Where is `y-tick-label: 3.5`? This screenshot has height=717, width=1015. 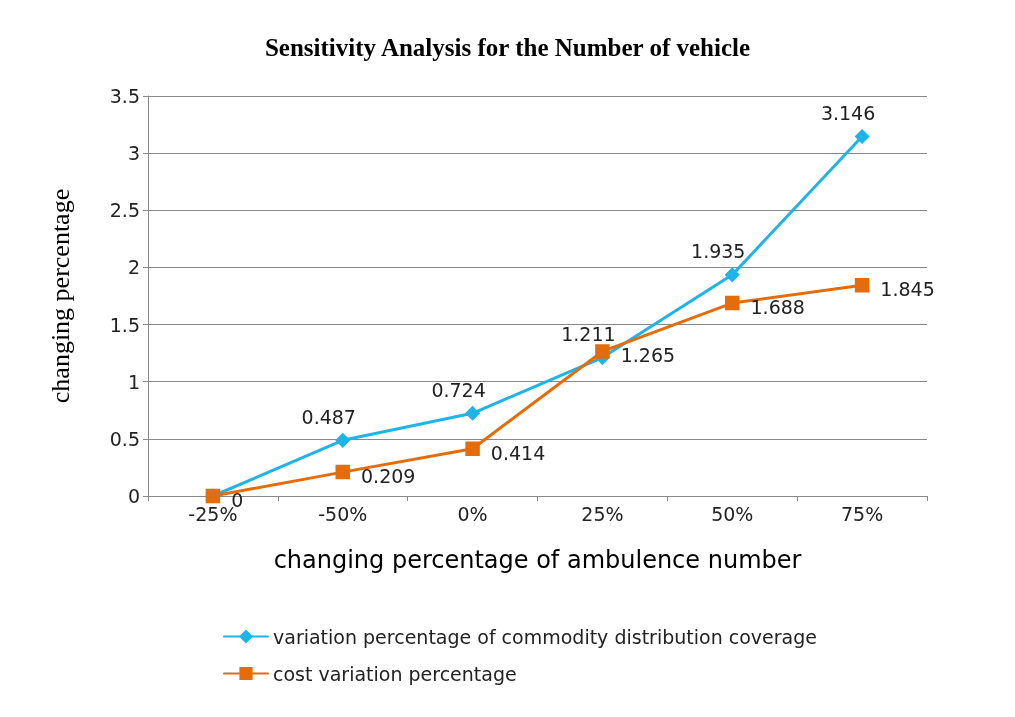 y-tick-label: 3.5 is located at coordinates (124, 96).